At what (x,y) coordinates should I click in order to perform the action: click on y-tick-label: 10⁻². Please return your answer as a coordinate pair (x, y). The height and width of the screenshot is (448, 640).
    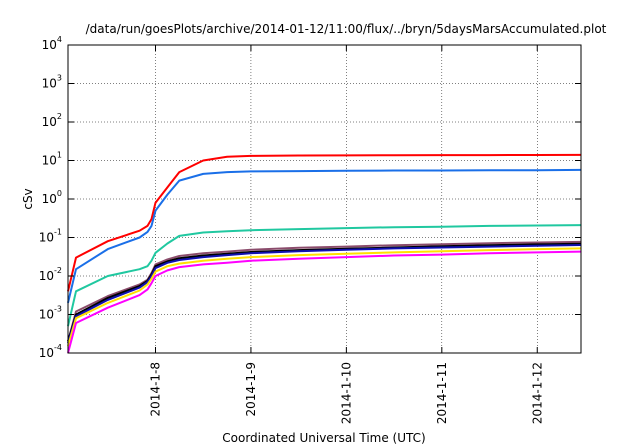
    Looking at the image, I should click on (50, 274).